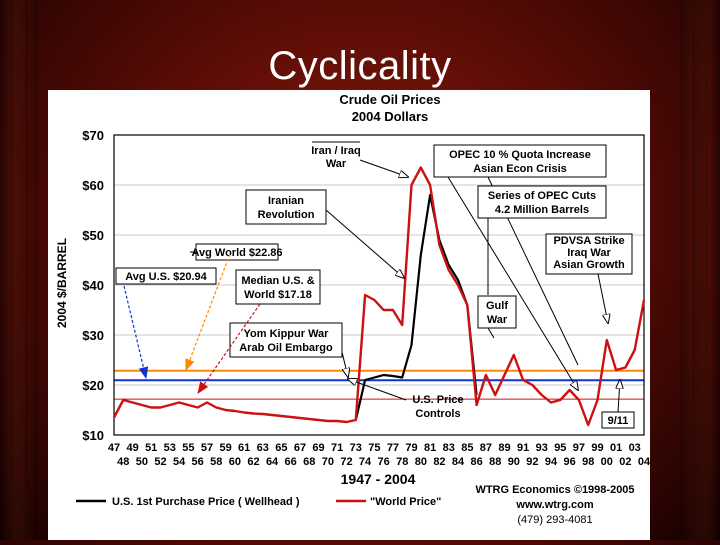 This screenshot has height=545, width=720. What do you see at coordinates (504, 448) in the screenshot?
I see `x-tick-label: 89` at bounding box center [504, 448].